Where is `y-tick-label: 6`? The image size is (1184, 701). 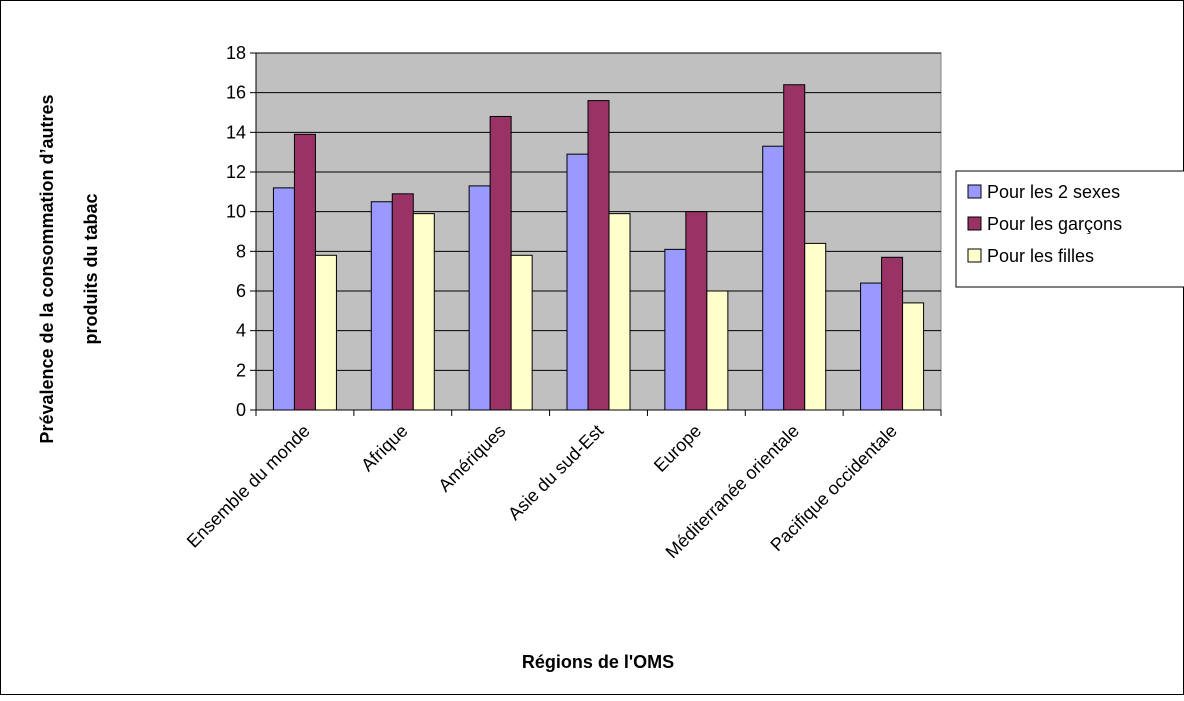 y-tick-label: 6 is located at coordinates (241, 291).